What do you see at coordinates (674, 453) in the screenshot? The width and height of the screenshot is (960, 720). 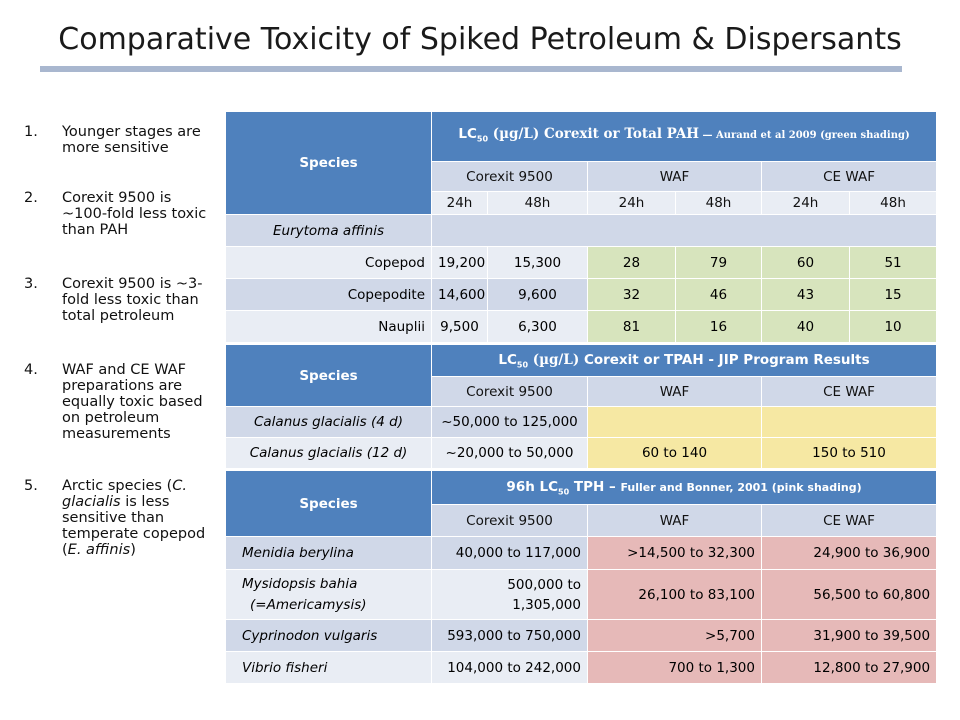 I see `cell: 60 to 140` at bounding box center [674, 453].